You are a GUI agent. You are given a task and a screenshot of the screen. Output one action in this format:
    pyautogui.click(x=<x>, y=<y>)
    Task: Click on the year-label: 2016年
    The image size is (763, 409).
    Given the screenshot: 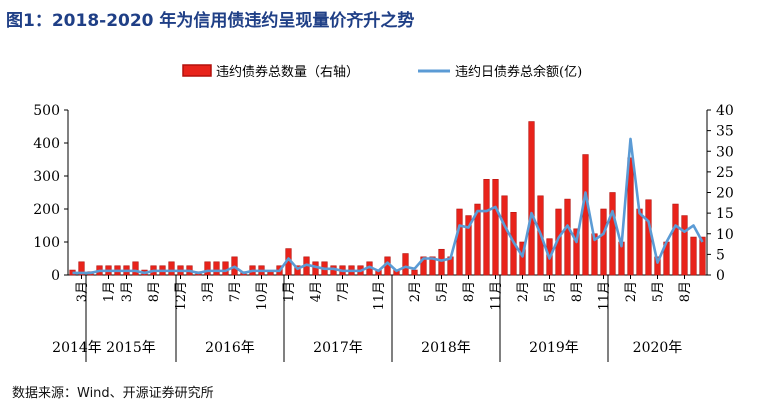 What is the action you would take?
    pyautogui.click(x=230, y=348)
    